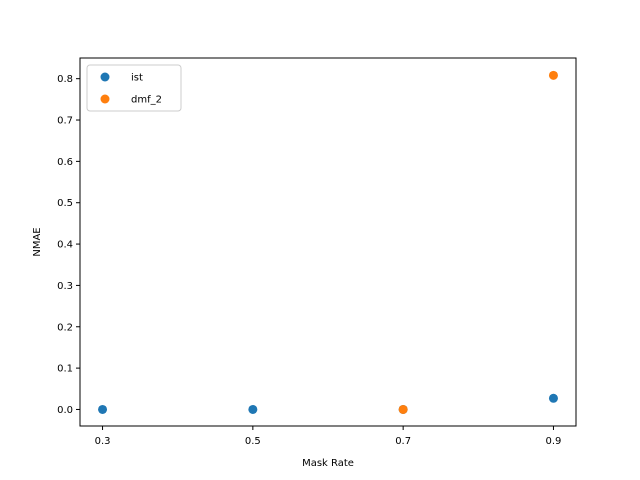  What do you see at coordinates (253, 441) in the screenshot?
I see `x-tick-label: 0.5` at bounding box center [253, 441].